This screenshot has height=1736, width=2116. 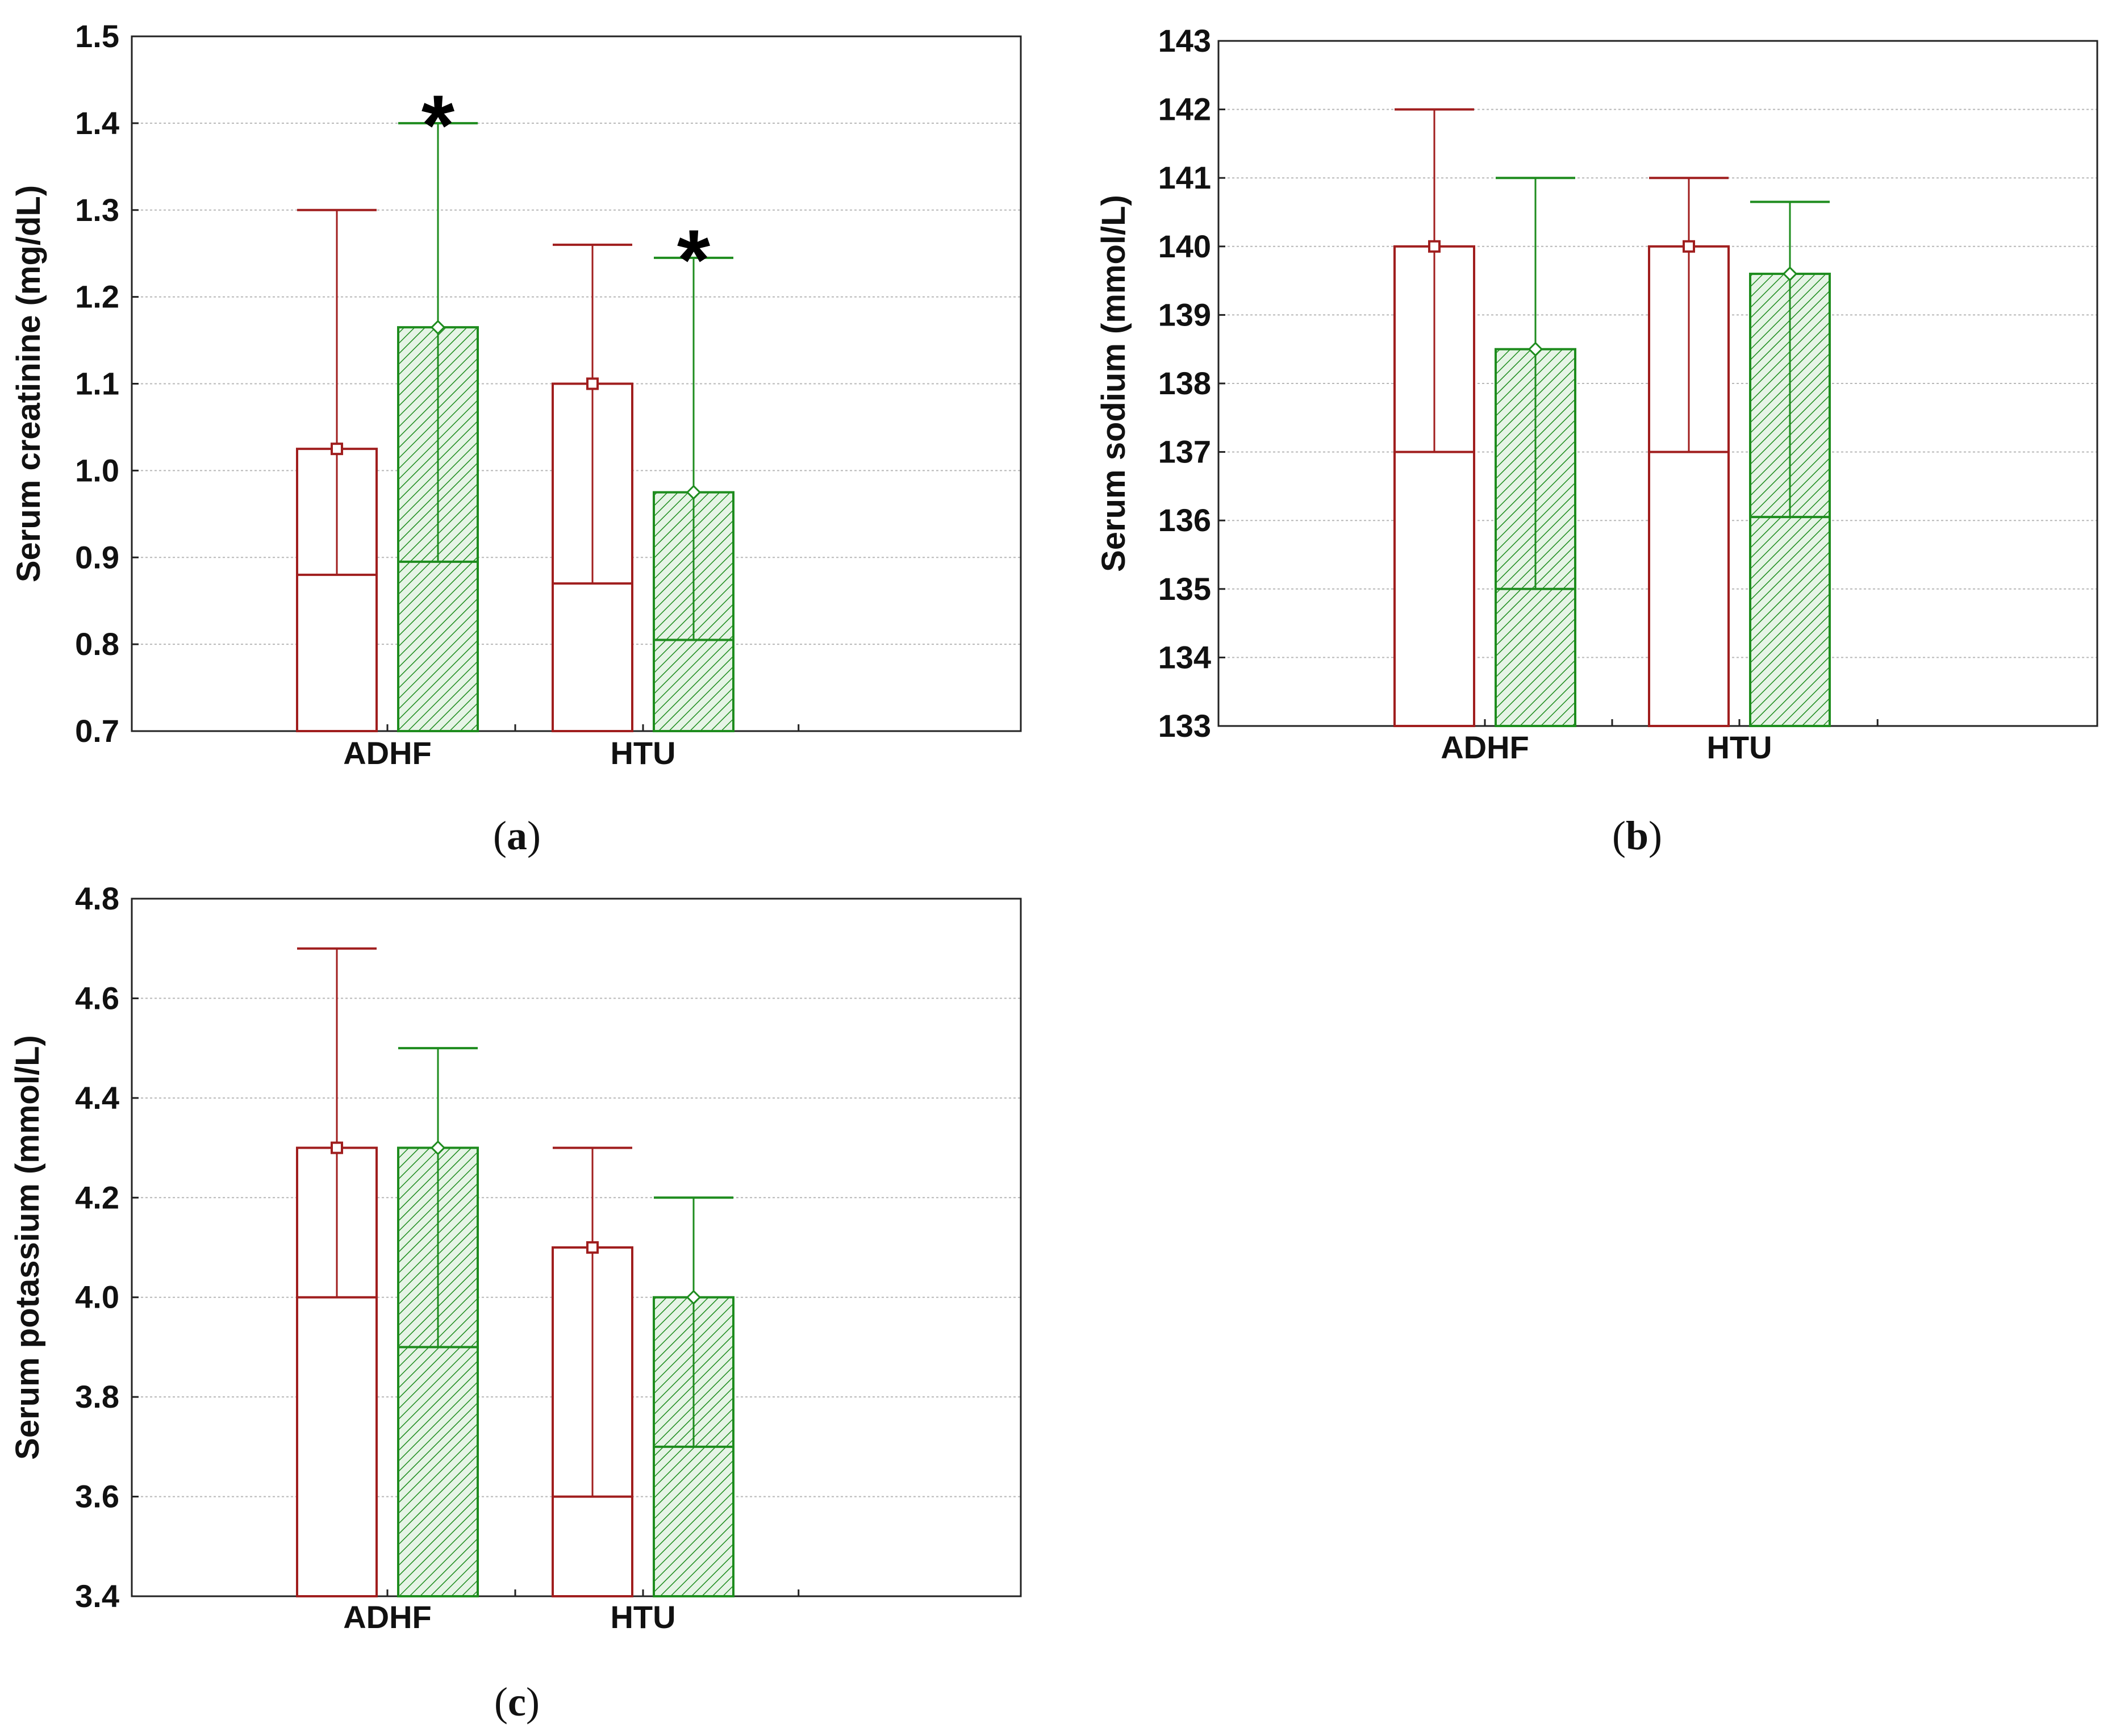 What do you see at coordinates (1185, 452) in the screenshot?
I see `y-tick-label: 137` at bounding box center [1185, 452].